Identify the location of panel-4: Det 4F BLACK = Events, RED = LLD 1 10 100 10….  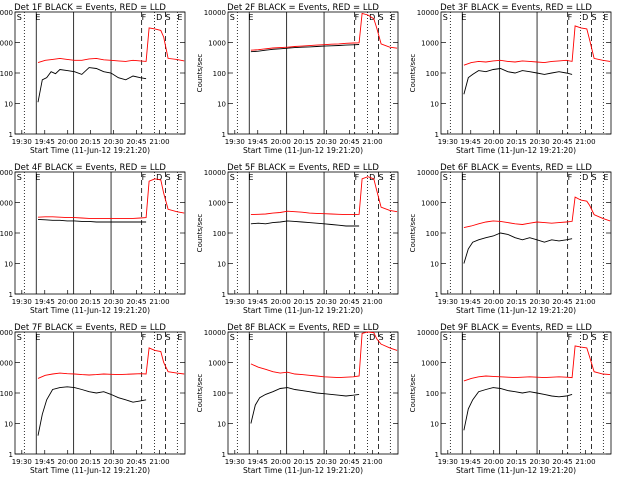
(93, 239).